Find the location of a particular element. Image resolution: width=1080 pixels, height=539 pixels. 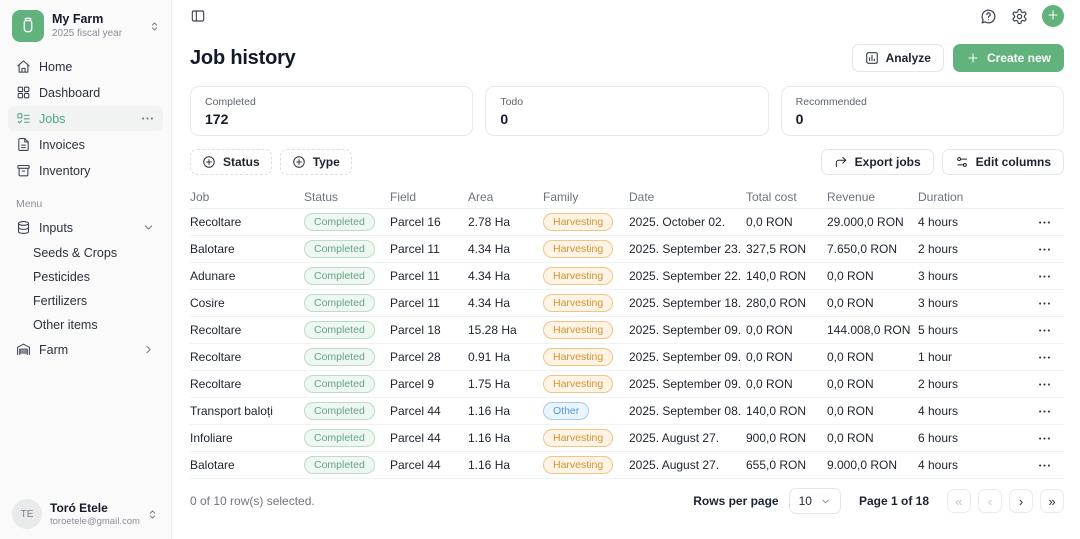

org-subtitle: 2025 fiscal year is located at coordinates (87, 33).